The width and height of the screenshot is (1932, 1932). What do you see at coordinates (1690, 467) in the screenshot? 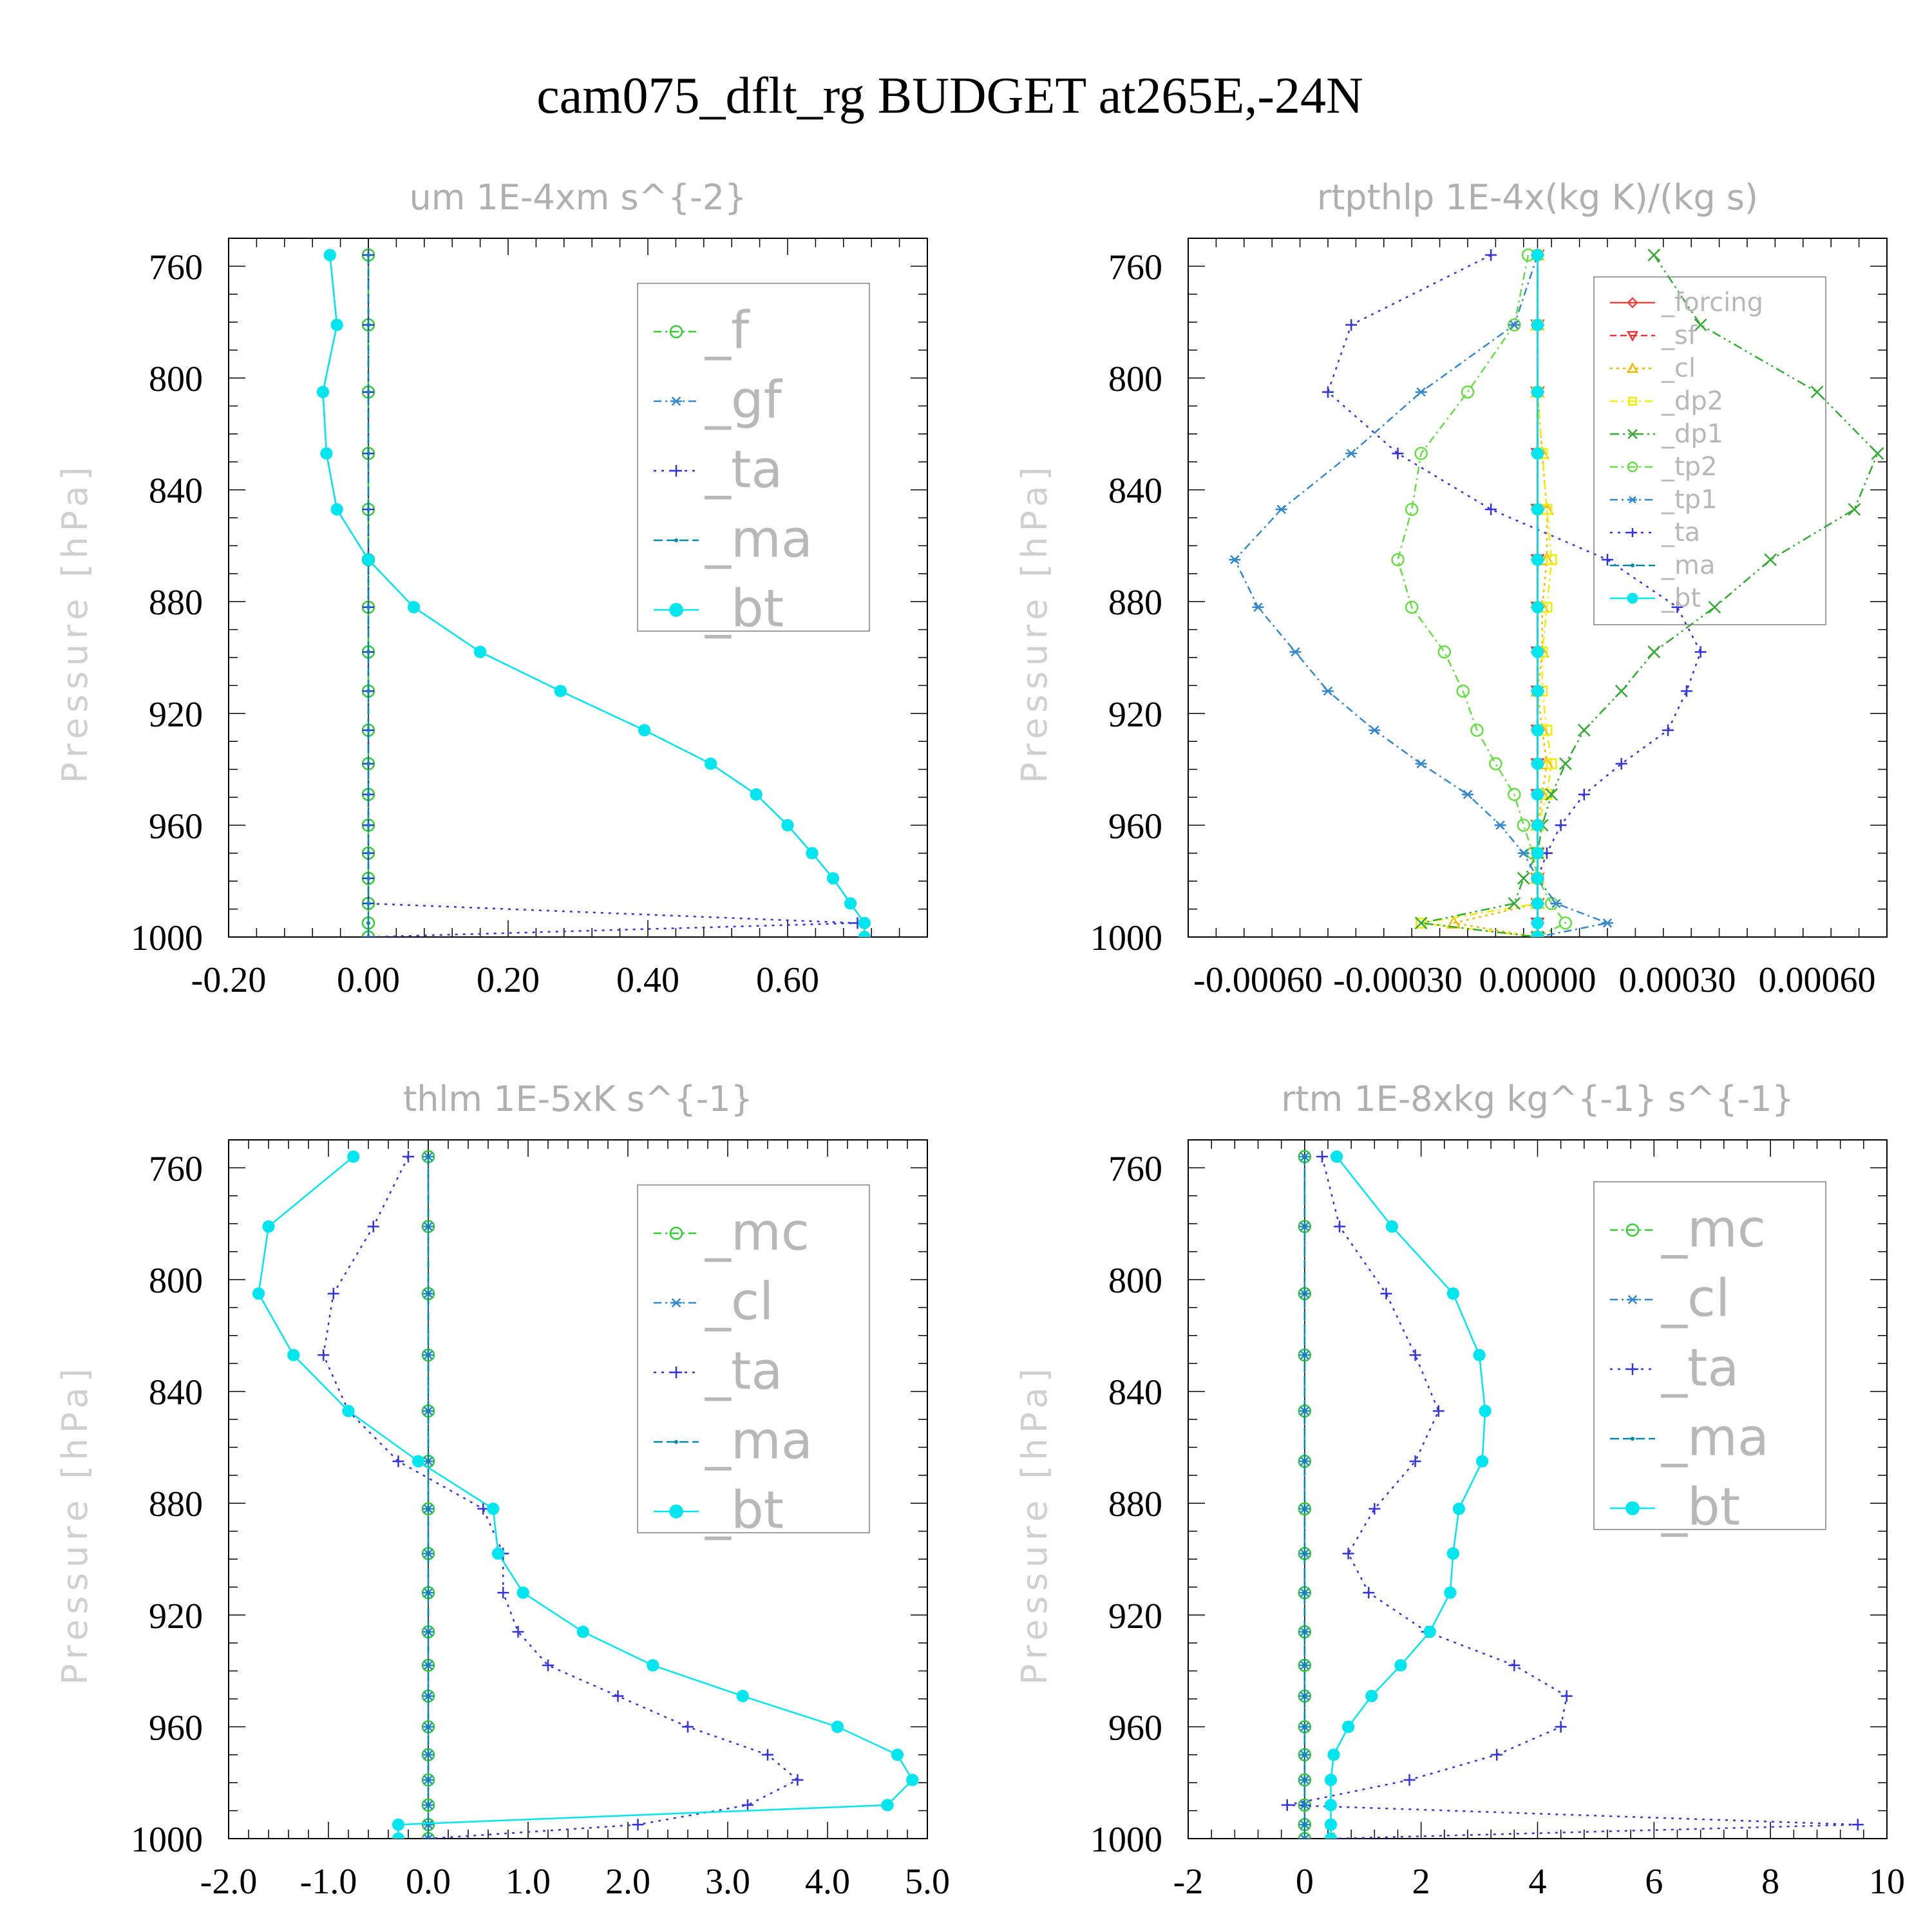
I see `legend-label_tp2: _tp2` at bounding box center [1690, 467].